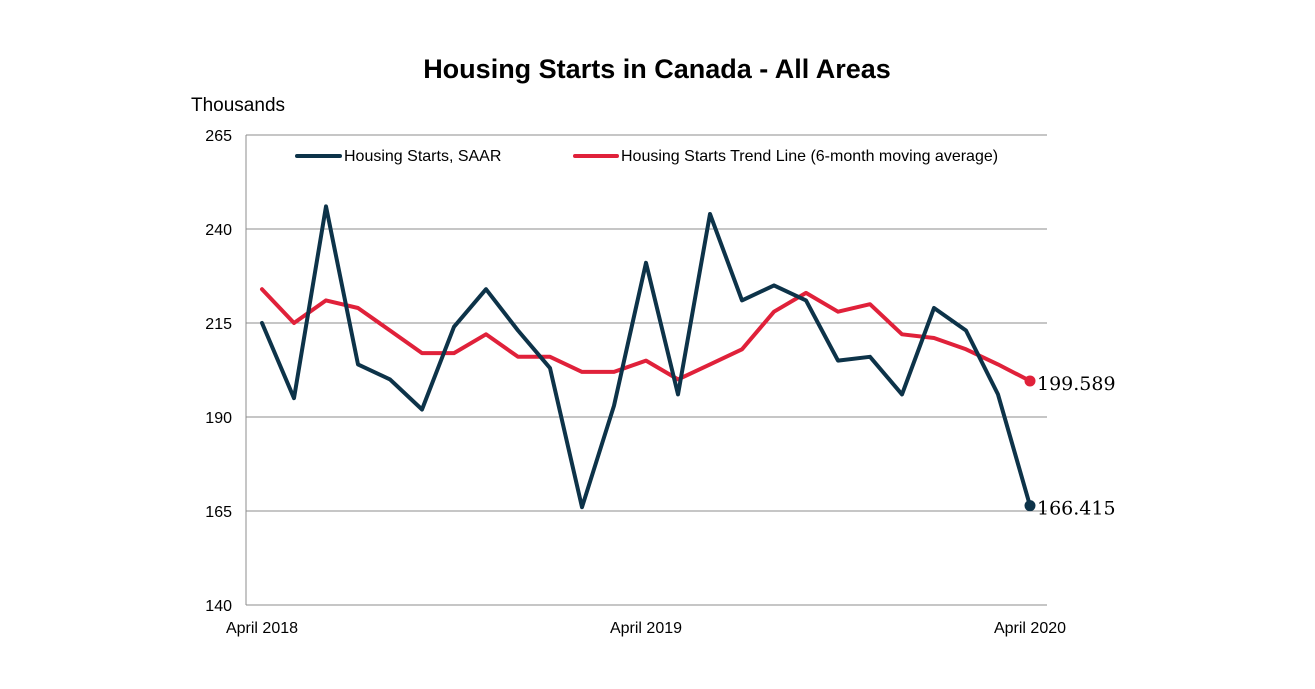 The height and width of the screenshot is (689, 1315). What do you see at coordinates (218, 136) in the screenshot?
I see `y-tick-label: 265` at bounding box center [218, 136].